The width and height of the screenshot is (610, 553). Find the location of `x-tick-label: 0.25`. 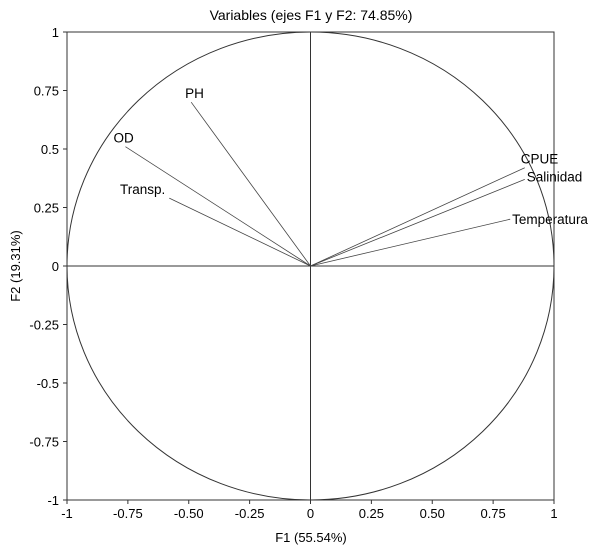

x-tick-label: 0.25 is located at coordinates (371, 513).